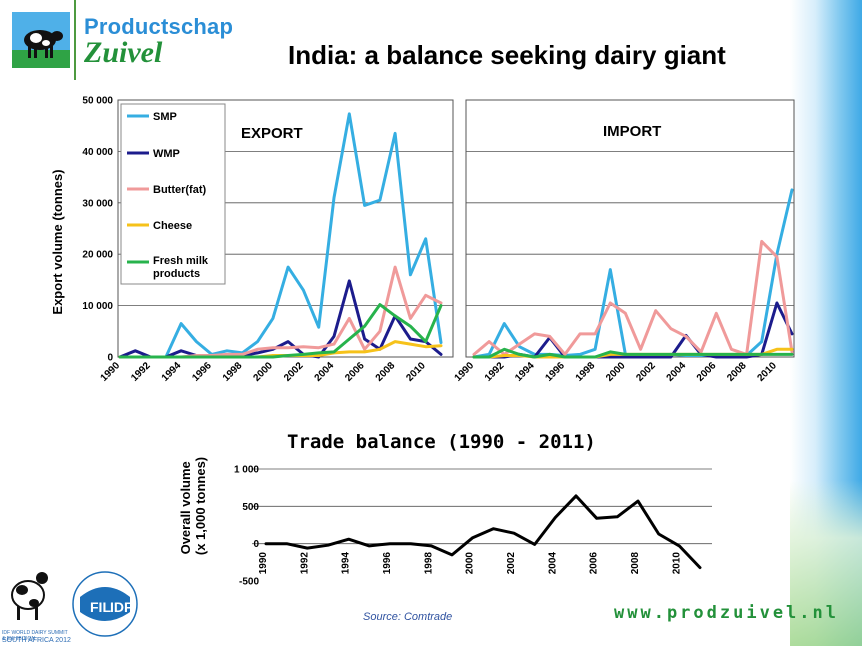  I want to click on import-gridlines, so click(630, 228).